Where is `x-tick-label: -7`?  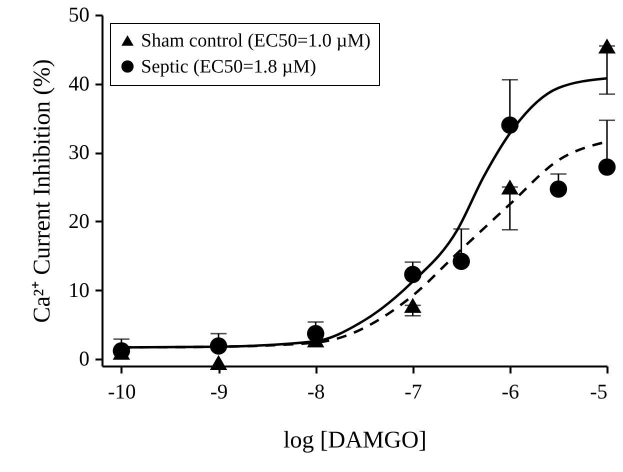
x-tick-label: -7 is located at coordinates (413, 392).